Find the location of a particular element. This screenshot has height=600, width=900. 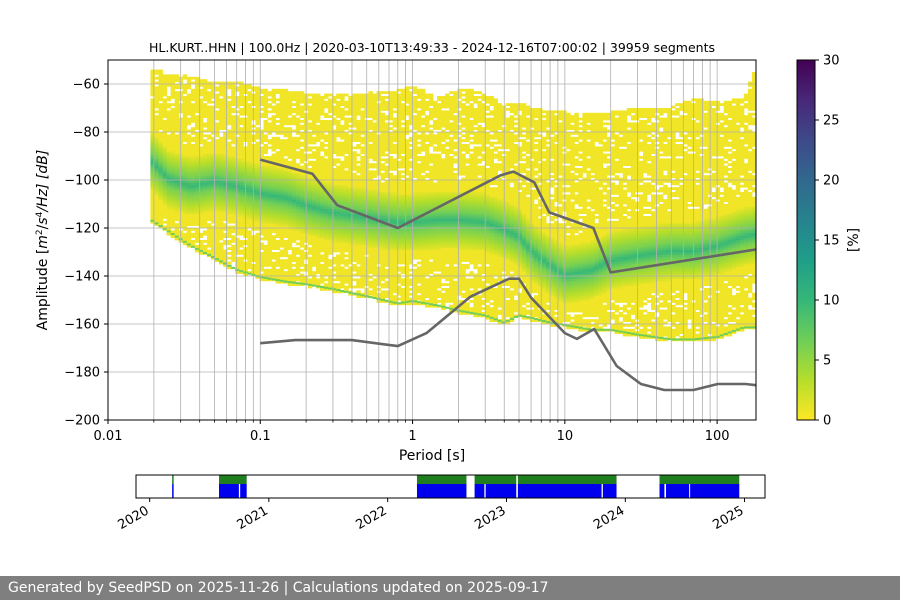

x-tick-label: 100 is located at coordinates (717, 436).